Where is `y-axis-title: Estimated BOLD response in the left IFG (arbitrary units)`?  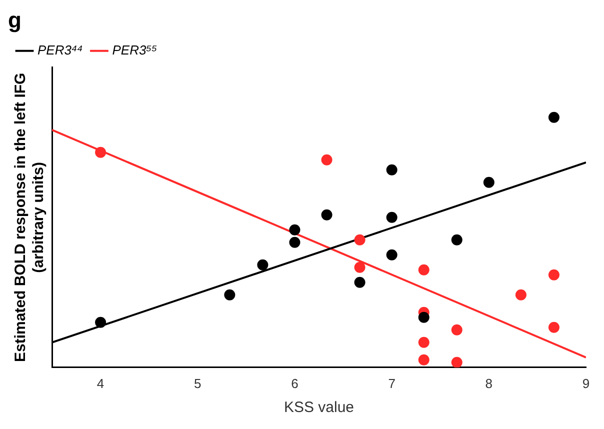 y-axis-title: Estimated BOLD response in the left IFG (arbitrary units) is located at coordinates (30, 217).